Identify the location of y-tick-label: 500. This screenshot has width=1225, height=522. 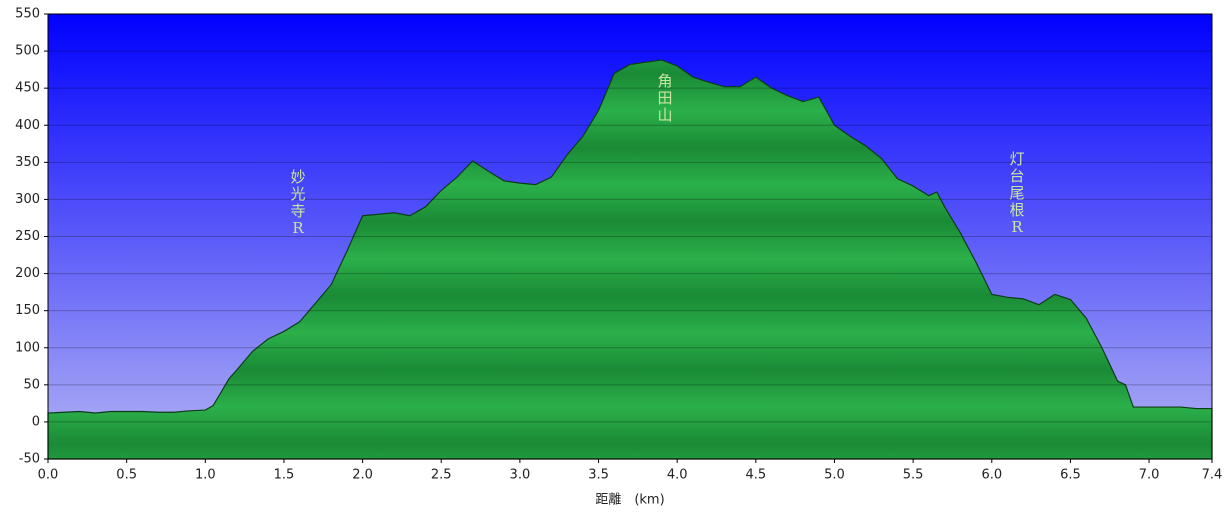
(27, 51).